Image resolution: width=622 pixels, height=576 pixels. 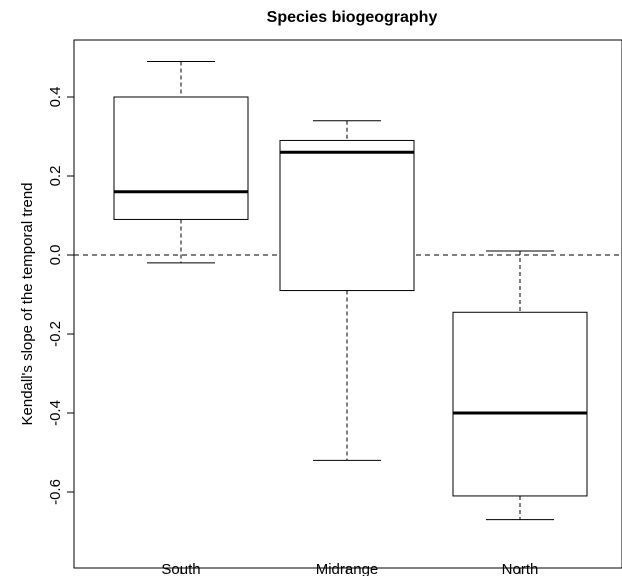 I want to click on x-axis-ticks: South Midrange North, so click(x=349, y=568).